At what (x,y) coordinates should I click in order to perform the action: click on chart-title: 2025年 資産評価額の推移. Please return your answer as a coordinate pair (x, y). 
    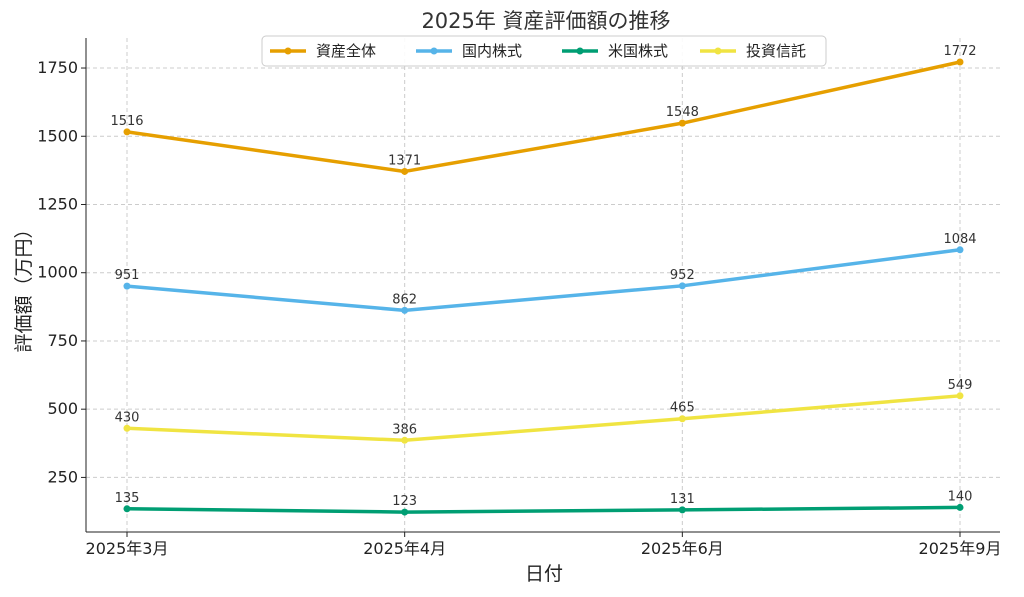
    Looking at the image, I should click on (545, 21).